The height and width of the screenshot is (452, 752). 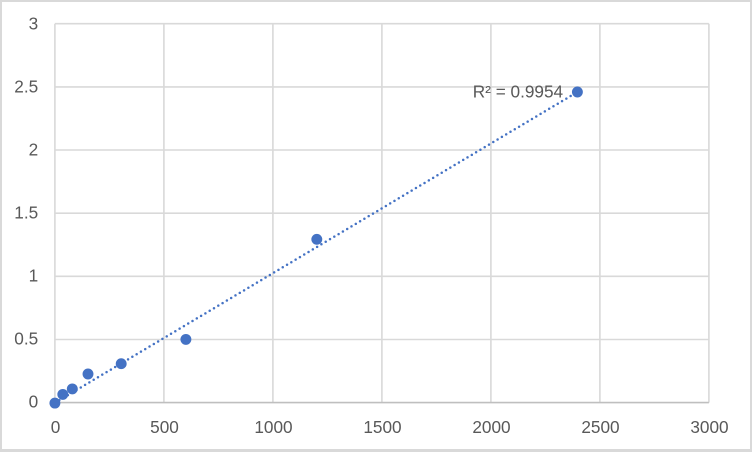 What do you see at coordinates (273, 427) in the screenshot?
I see `svg-text: 1000` at bounding box center [273, 427].